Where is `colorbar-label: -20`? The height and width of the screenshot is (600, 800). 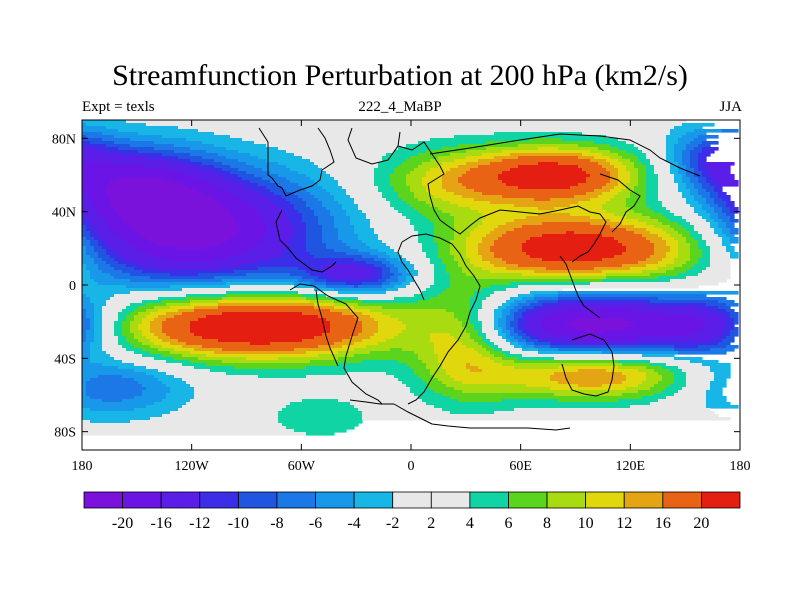
colorbar-label: -20 is located at coordinates (122, 523).